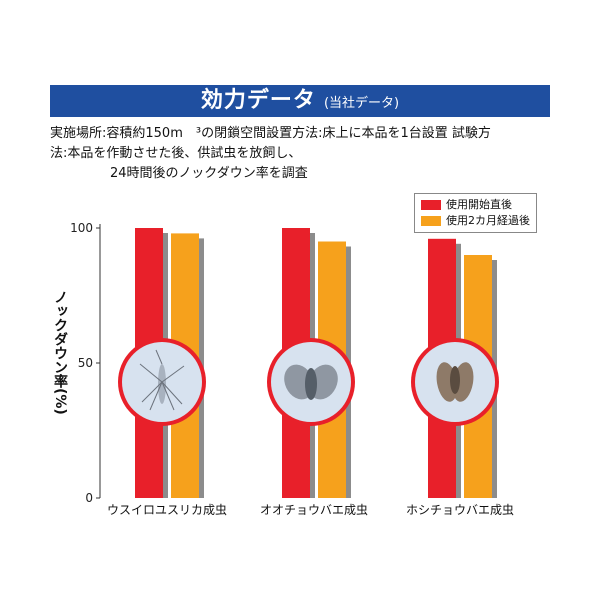  Describe the element at coordinates (314, 510) in the screenshot. I see `category-label: オオチョウバエ成虫` at that location.